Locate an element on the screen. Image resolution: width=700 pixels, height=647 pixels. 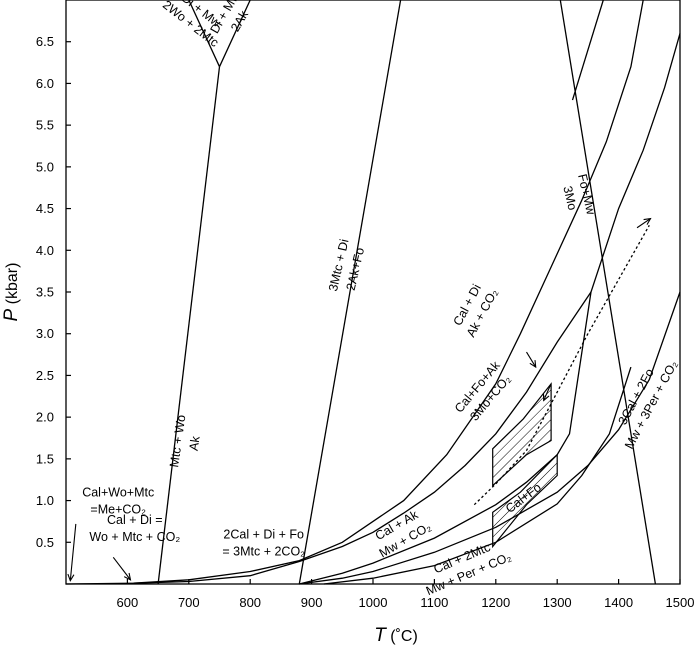
x-axis-variable: T is located at coordinates (380, 635).